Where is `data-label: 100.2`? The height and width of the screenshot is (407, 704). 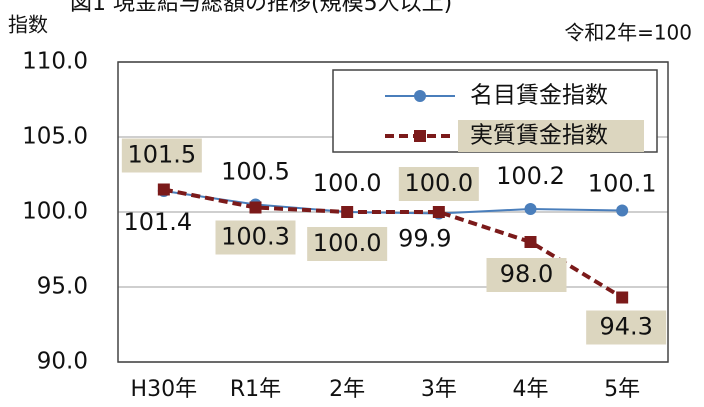
data-label: 100.2 is located at coordinates (530, 176).